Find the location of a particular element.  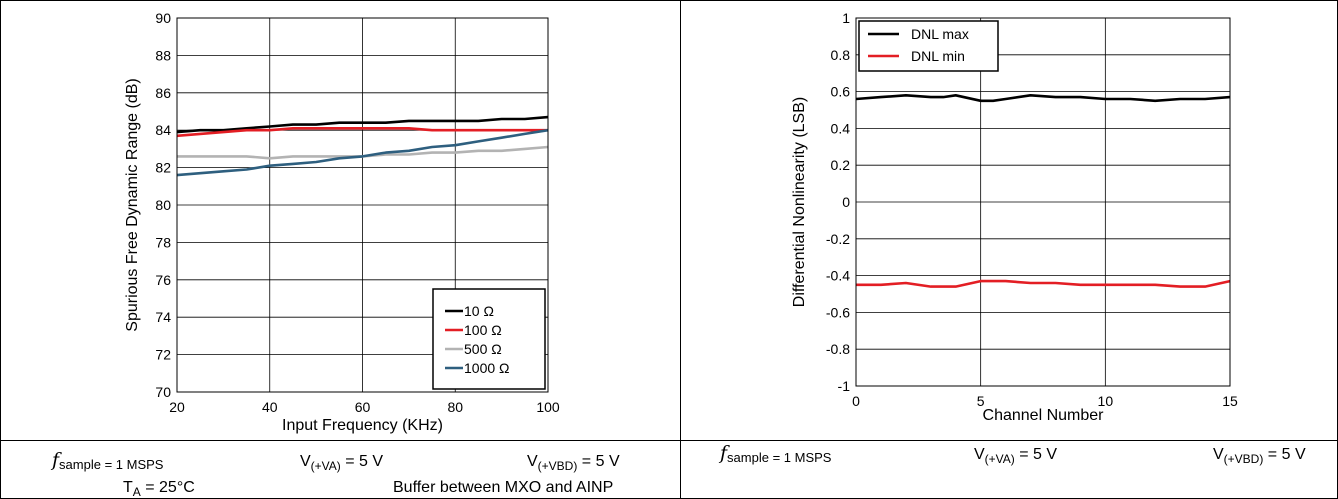

left-y-tick-label: 86 is located at coordinates (163, 93).